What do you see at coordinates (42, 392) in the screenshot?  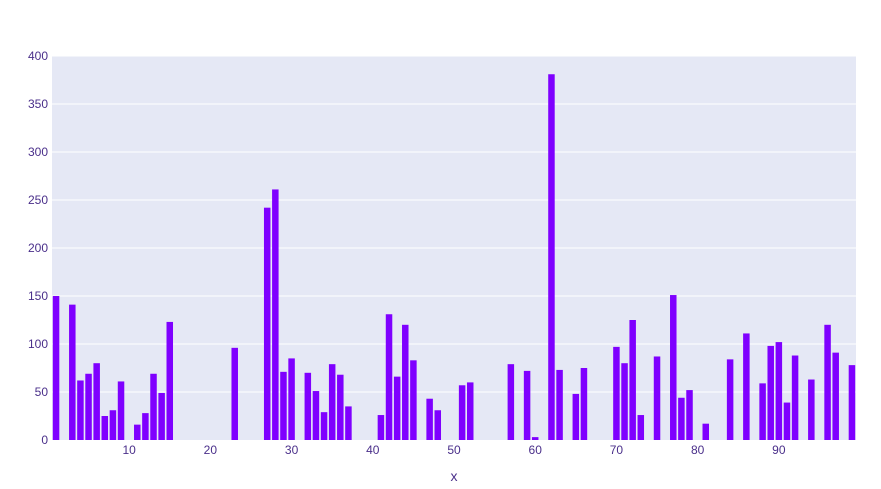 I see `y-tick-label: 50` at bounding box center [42, 392].